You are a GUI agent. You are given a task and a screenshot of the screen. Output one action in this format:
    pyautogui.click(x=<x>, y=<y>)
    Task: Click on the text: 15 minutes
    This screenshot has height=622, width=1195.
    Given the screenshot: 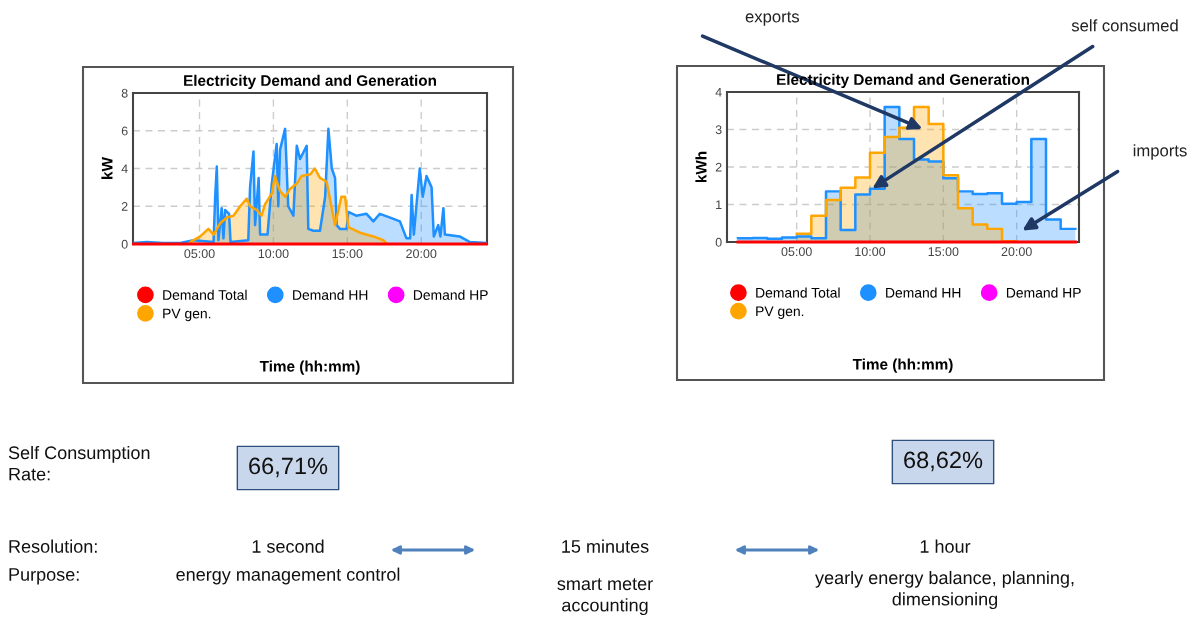 What is the action you would take?
    pyautogui.click(x=605, y=546)
    